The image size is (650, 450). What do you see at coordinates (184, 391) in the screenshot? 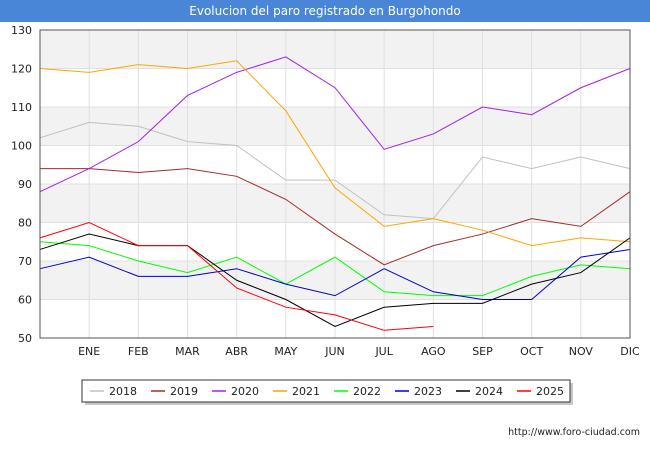
I see `legend-label-2019: 2019` at bounding box center [184, 391].